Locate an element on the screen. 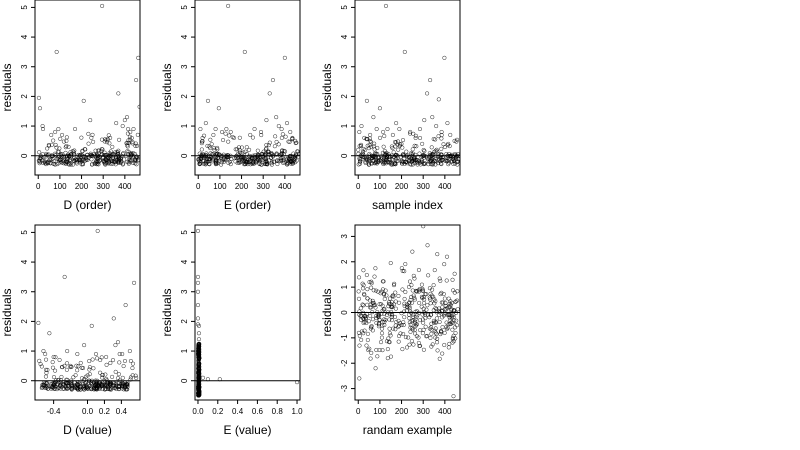 The height and width of the screenshot is (450, 800). panel-4: -0.4 0.0 0.2 0.4 0 1 2 3 4 5 D (value) residuals is located at coordinates (70, 330).